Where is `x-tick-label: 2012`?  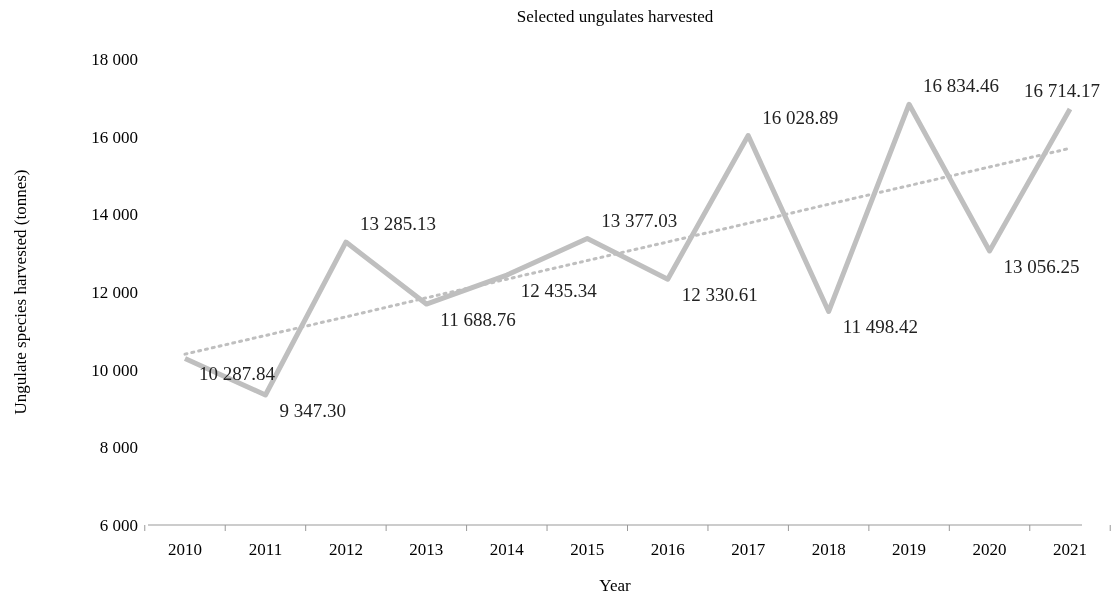
x-tick-label: 2012 is located at coordinates (345, 549).